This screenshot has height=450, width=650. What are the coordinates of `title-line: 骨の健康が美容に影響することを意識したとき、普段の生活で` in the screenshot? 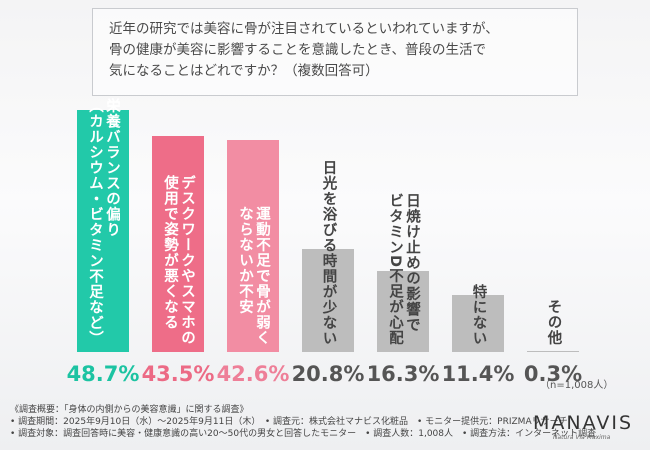 It's located at (298, 50).